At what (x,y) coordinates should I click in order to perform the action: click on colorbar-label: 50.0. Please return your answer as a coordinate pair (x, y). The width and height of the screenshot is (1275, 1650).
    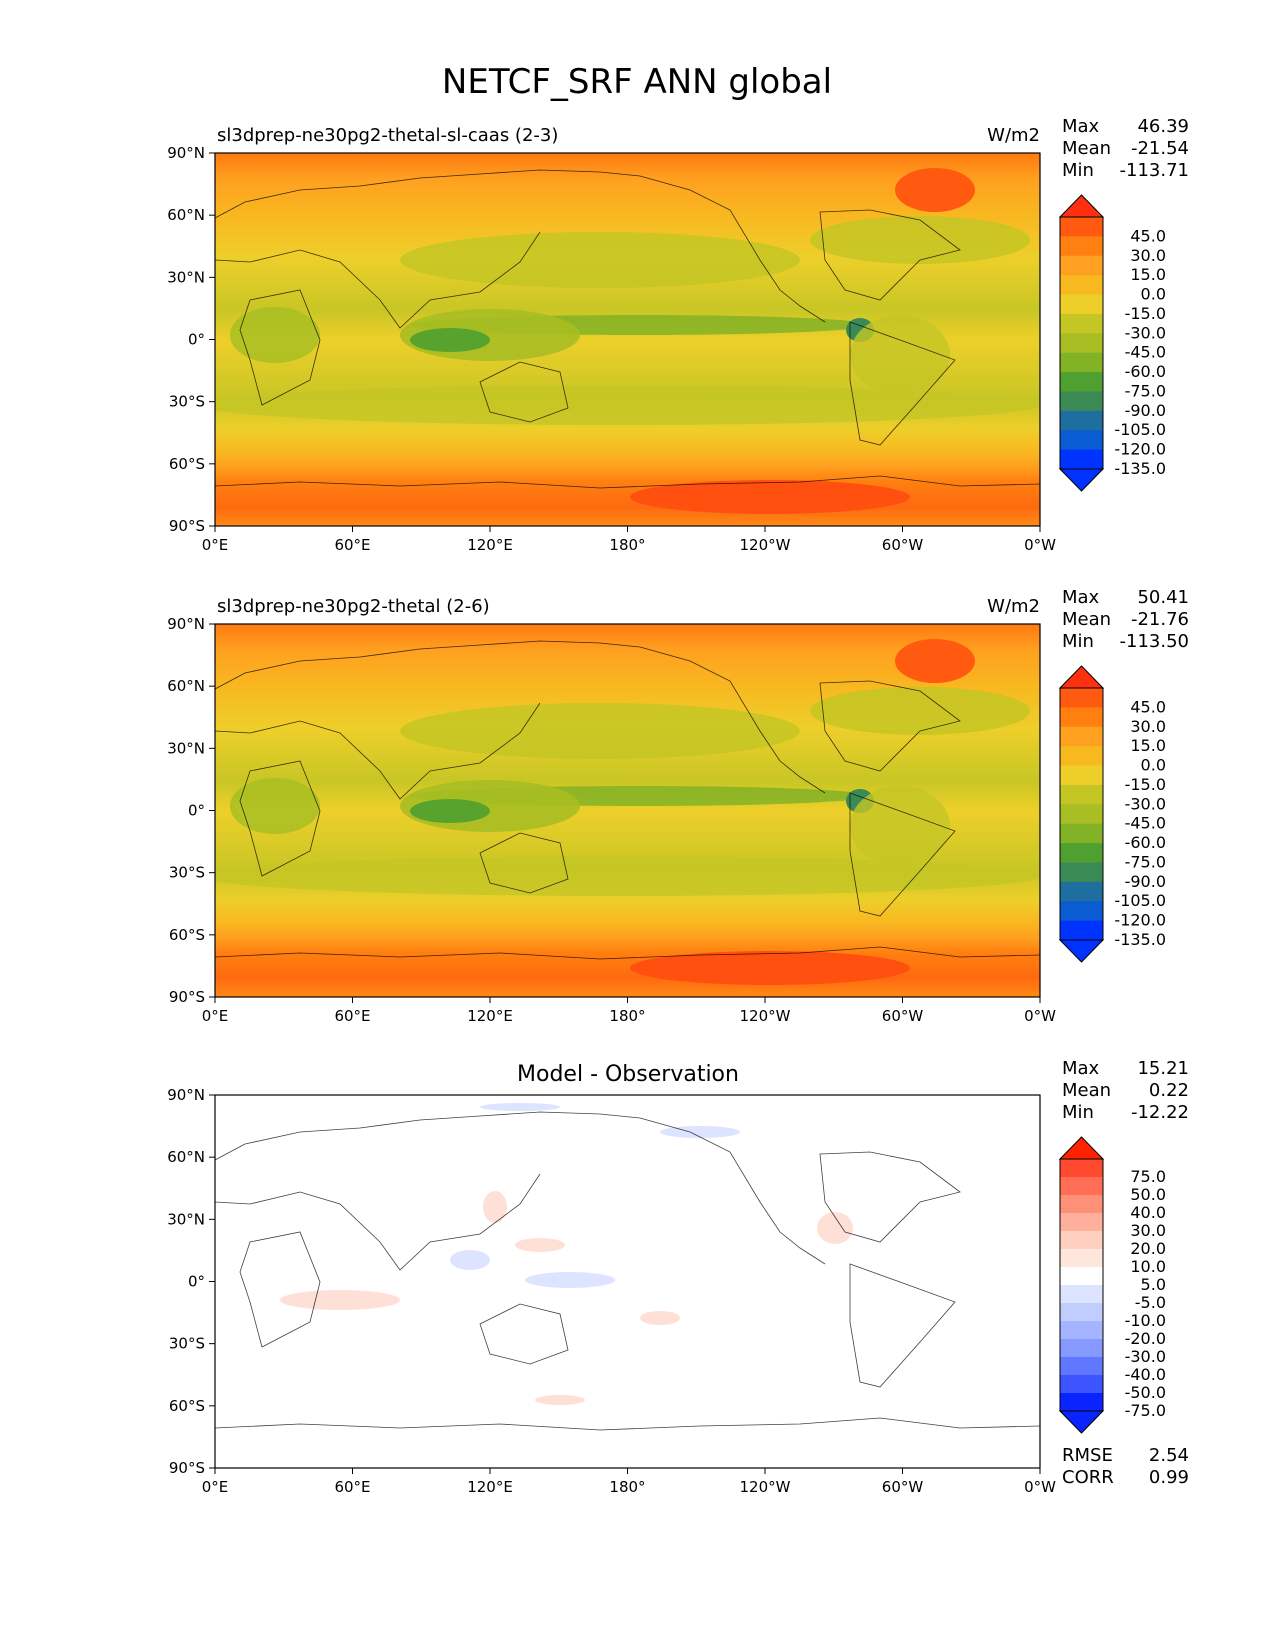
    Looking at the image, I should click on (1148, 1194).